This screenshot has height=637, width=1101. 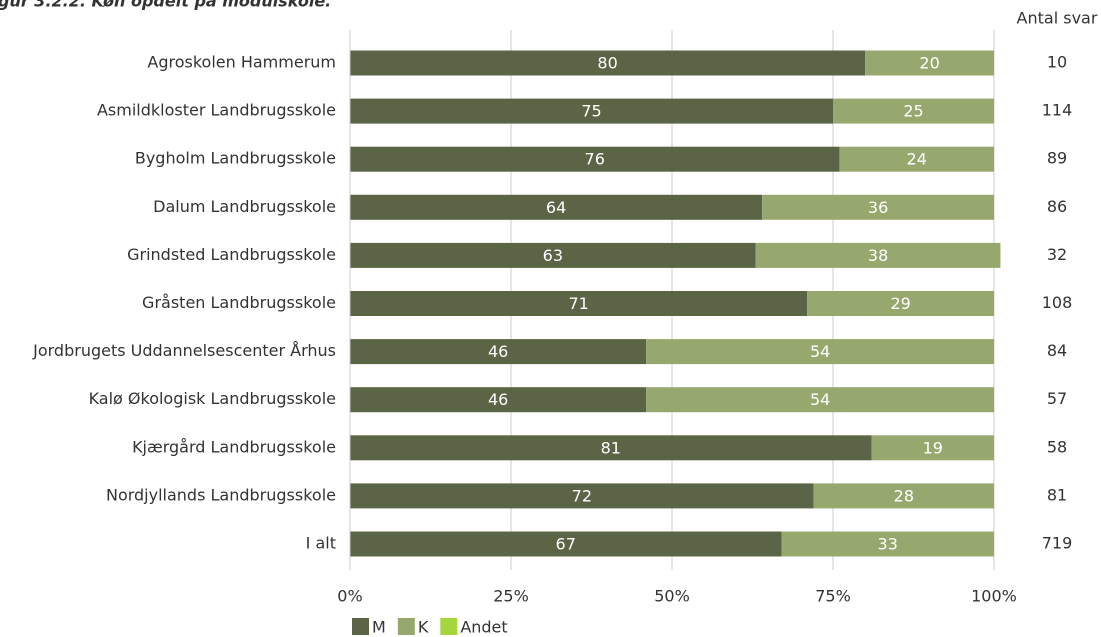 What do you see at coordinates (1057, 254) in the screenshot?
I see `count-label: 32` at bounding box center [1057, 254].